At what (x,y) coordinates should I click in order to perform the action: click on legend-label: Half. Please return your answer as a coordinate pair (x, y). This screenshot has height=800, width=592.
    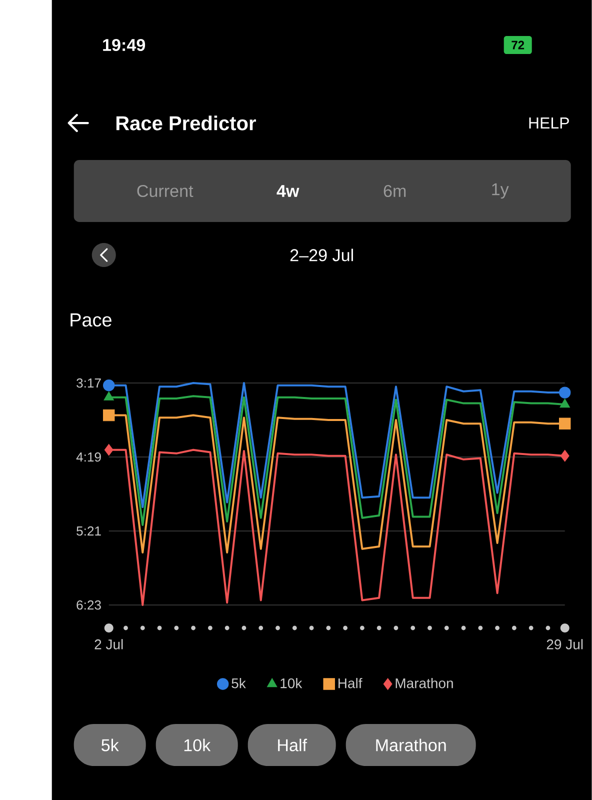
    Looking at the image, I should click on (350, 683).